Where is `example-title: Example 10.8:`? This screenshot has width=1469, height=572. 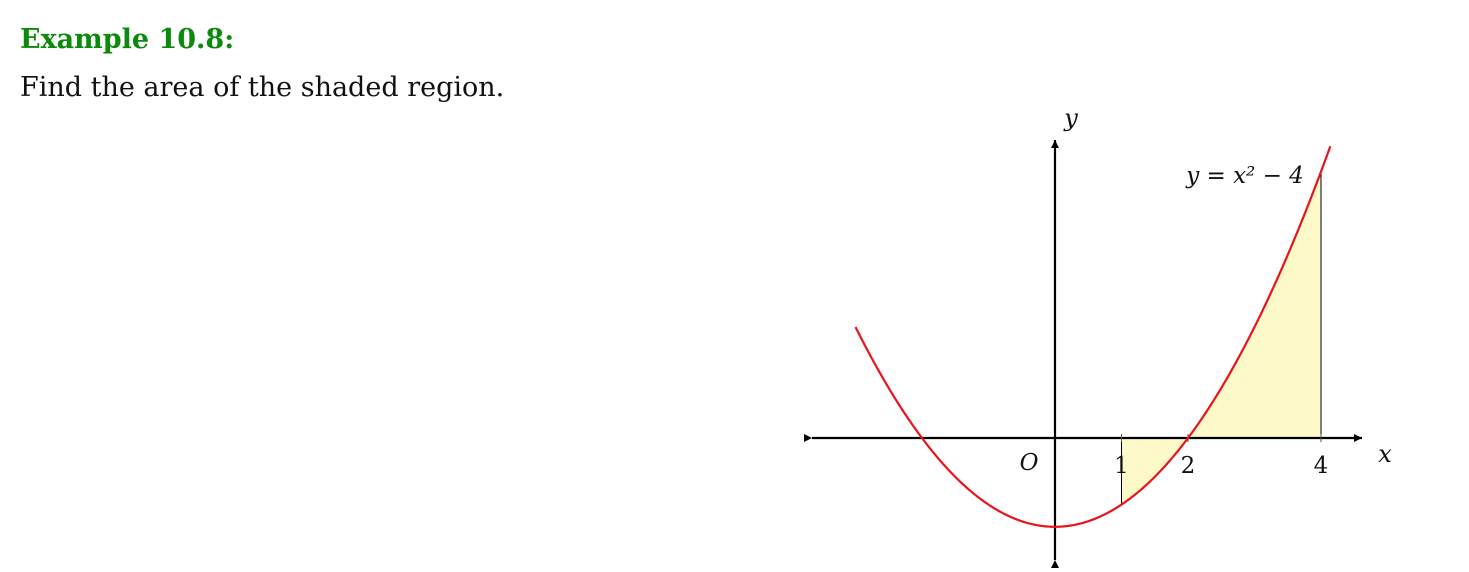
example-title: Example 10.8: is located at coordinates (127, 39).